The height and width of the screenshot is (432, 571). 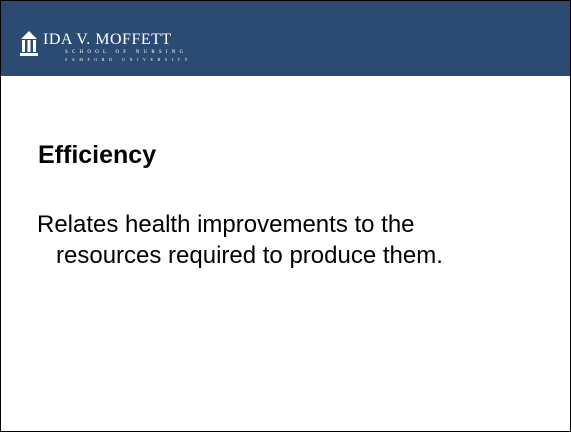 I want to click on logo-name: IDA V. MOFFETT, so click(x=107, y=39).